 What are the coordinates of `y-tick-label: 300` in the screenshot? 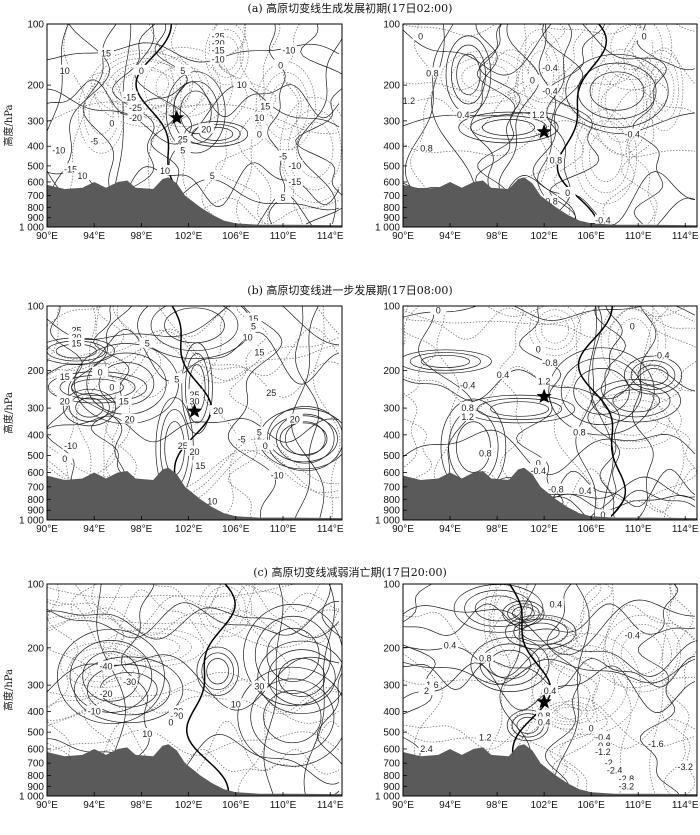 It's located at (35, 686).